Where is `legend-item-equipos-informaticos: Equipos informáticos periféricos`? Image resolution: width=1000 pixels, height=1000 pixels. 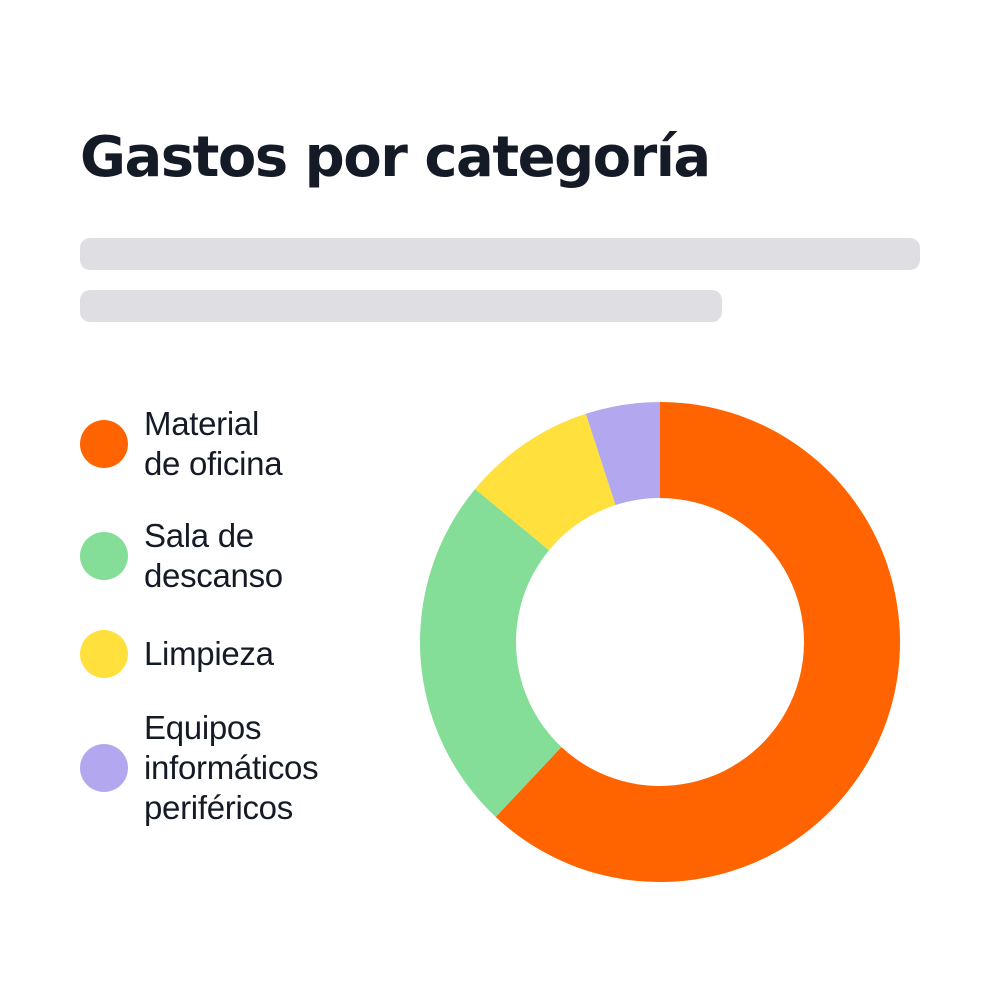
legend-item-equipos-informaticos: Equipos informáticos periféricos is located at coordinates (199, 768).